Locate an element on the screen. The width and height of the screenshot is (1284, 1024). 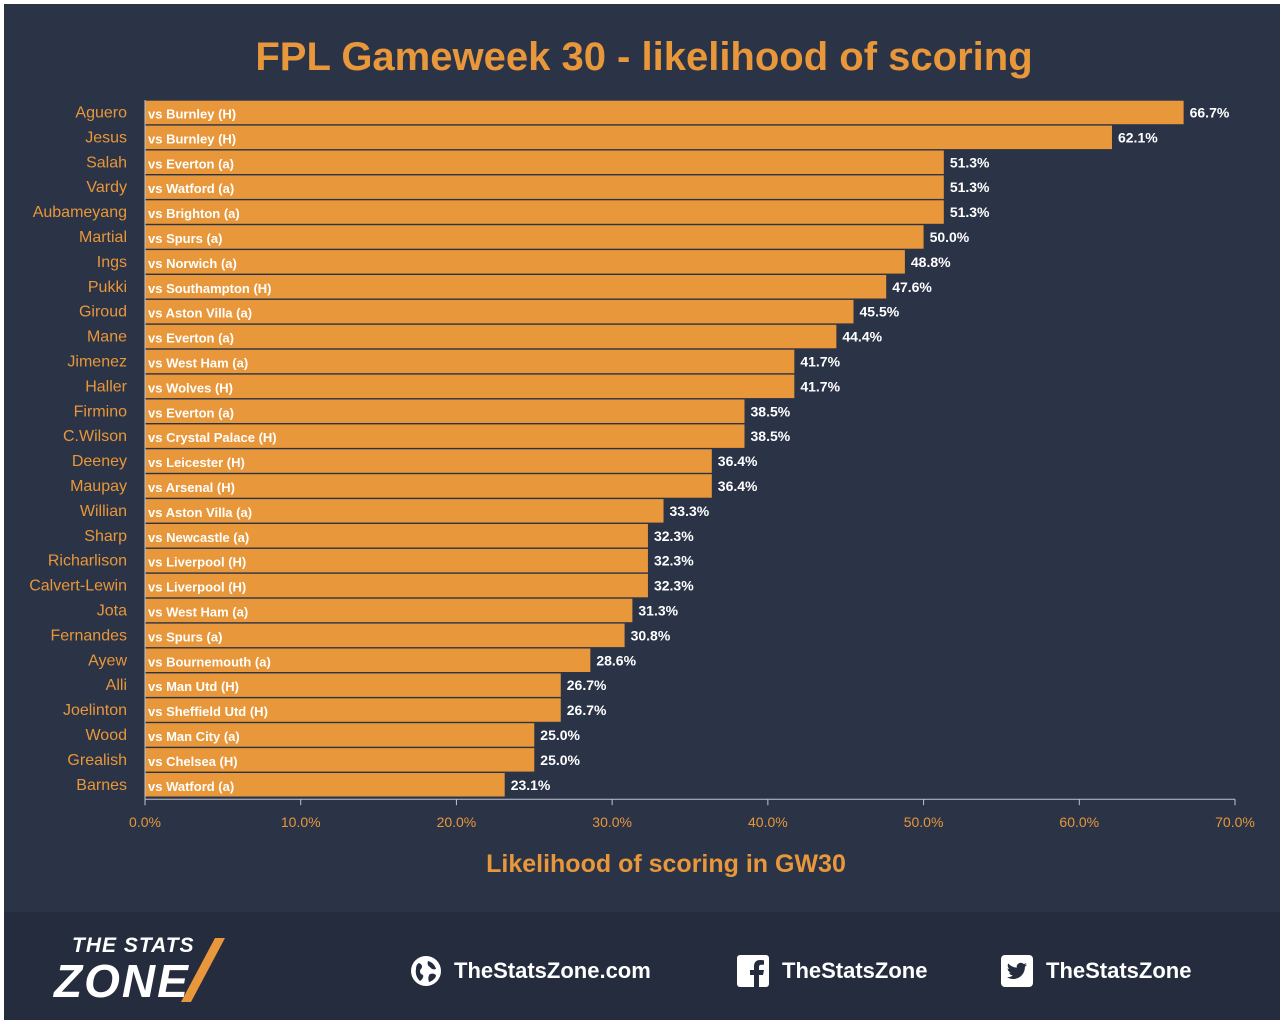
value-label: 47.6% is located at coordinates (912, 287).